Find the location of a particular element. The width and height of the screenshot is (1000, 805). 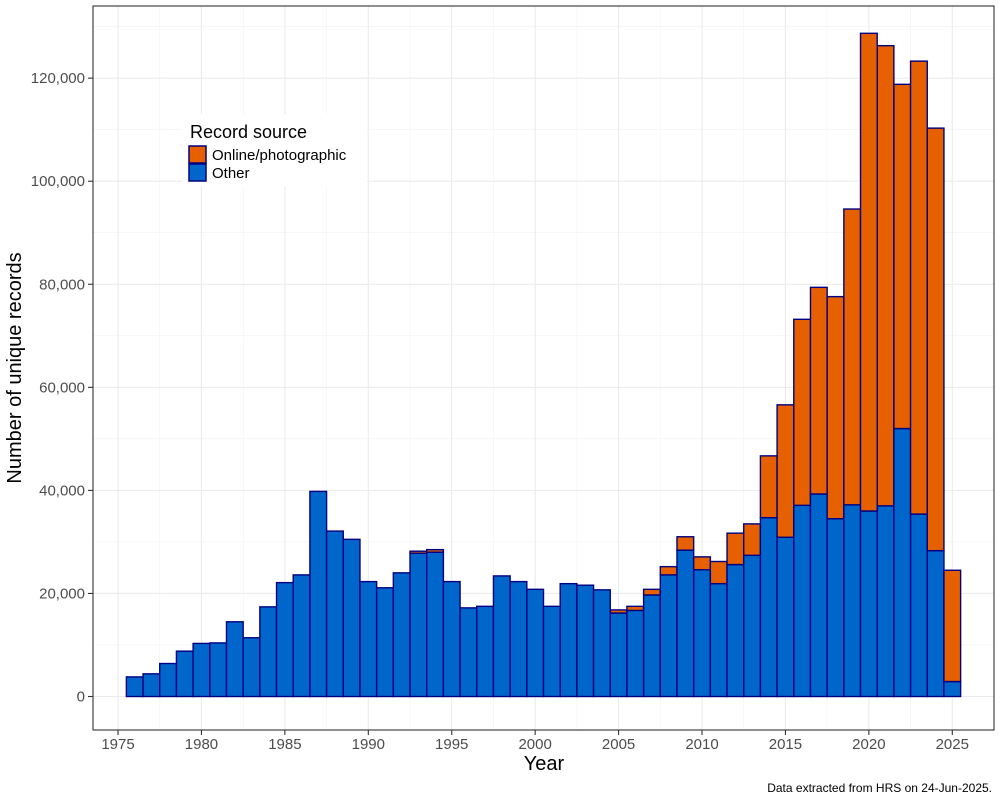

bar-other-2000 is located at coordinates (535, 643).